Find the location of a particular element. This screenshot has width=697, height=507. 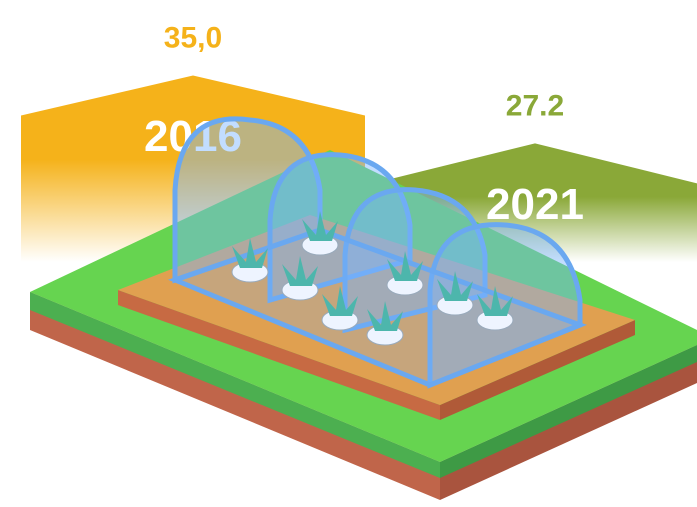

value-label: 35,0 is located at coordinates (193, 37).